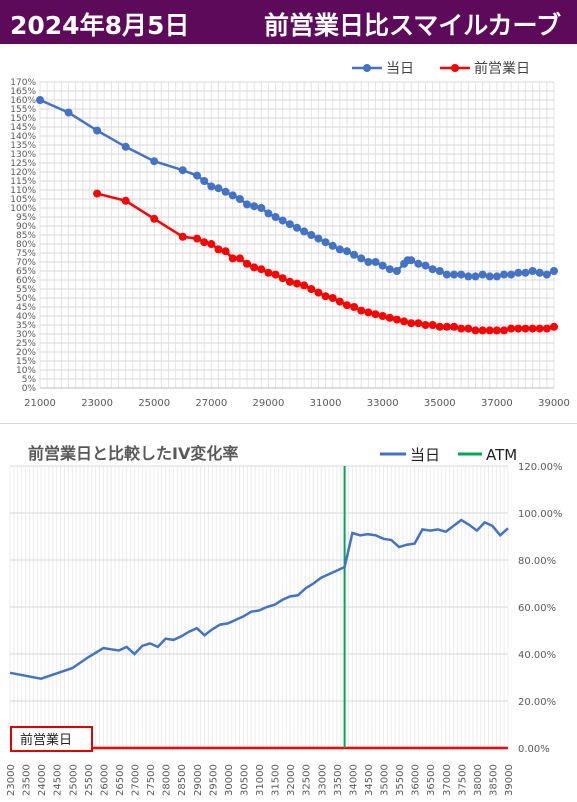 The image size is (577, 802). Describe the element at coordinates (26, 317) in the screenshot. I see `y-tick-label: 40%` at that location.